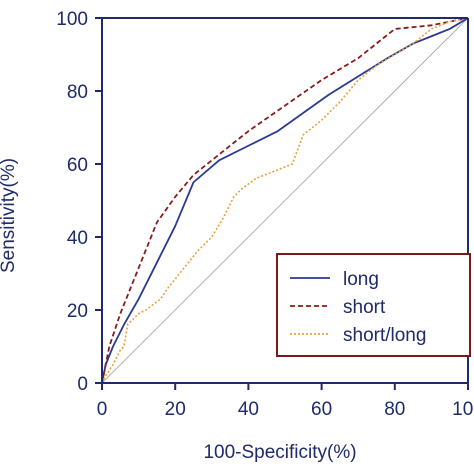 The height and width of the screenshot is (474, 474). Describe the element at coordinates (248, 409) in the screenshot. I see `x-tick-label: 40` at that location.